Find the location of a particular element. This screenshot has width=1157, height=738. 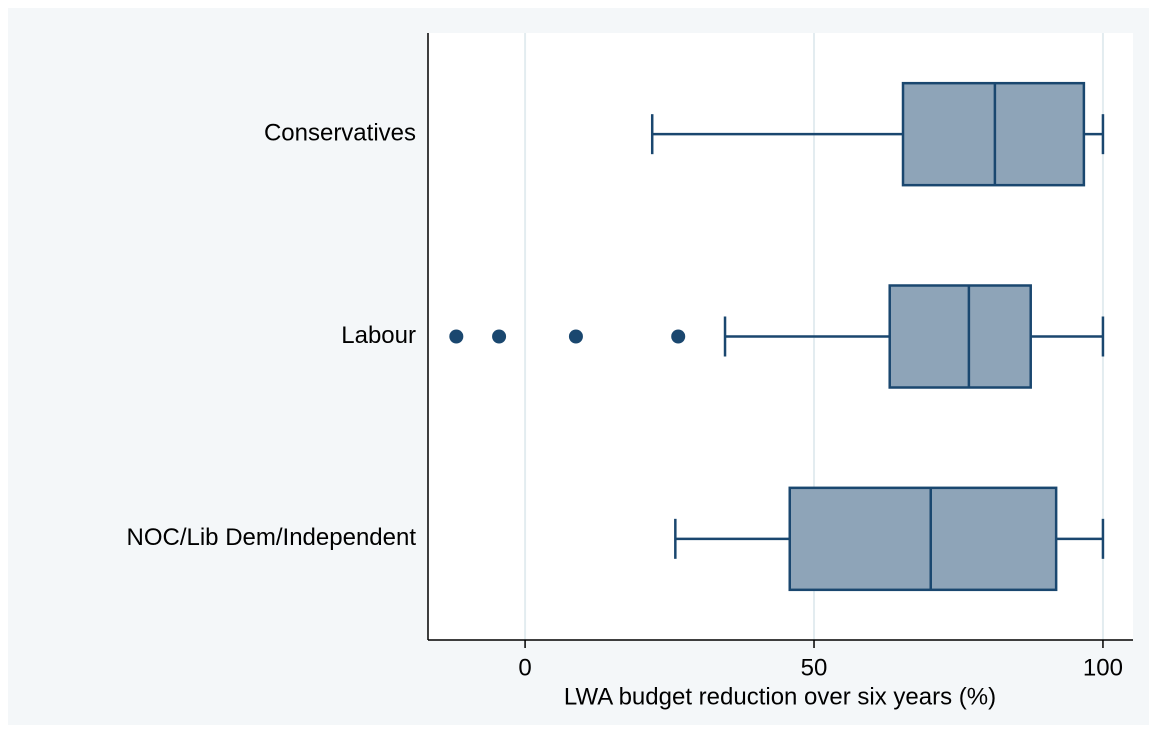

x-tick-label: 50 is located at coordinates (814, 667).